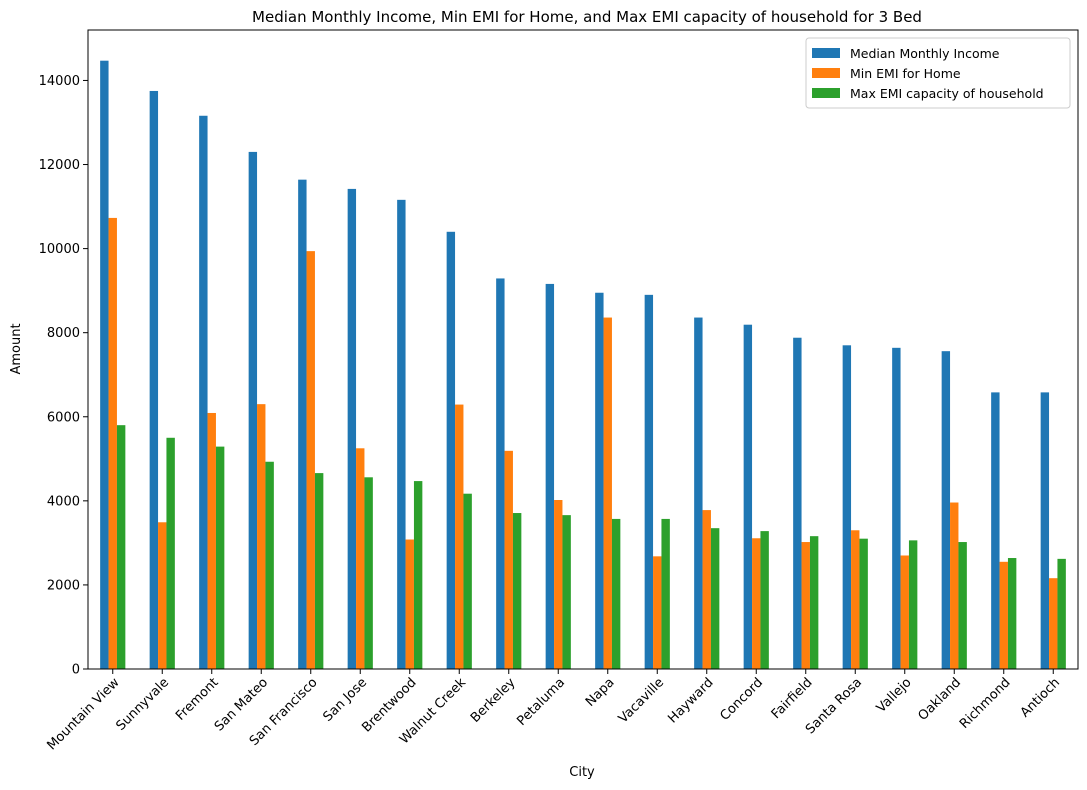 The width and height of the screenshot is (1087, 790). I want to click on x-tick-label: Antioch, so click(1040, 697).